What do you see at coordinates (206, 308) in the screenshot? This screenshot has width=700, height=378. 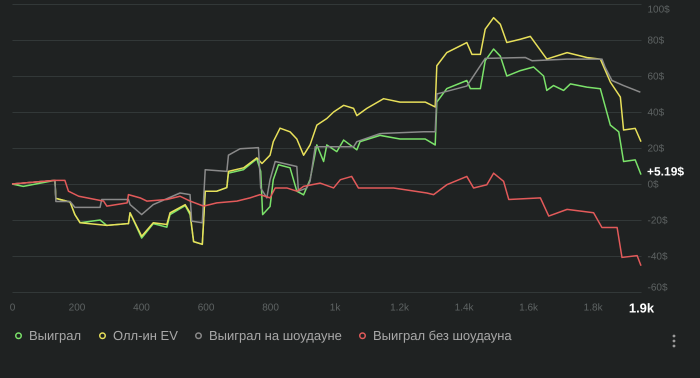 I see `x-tick-label: 600` at bounding box center [206, 308].